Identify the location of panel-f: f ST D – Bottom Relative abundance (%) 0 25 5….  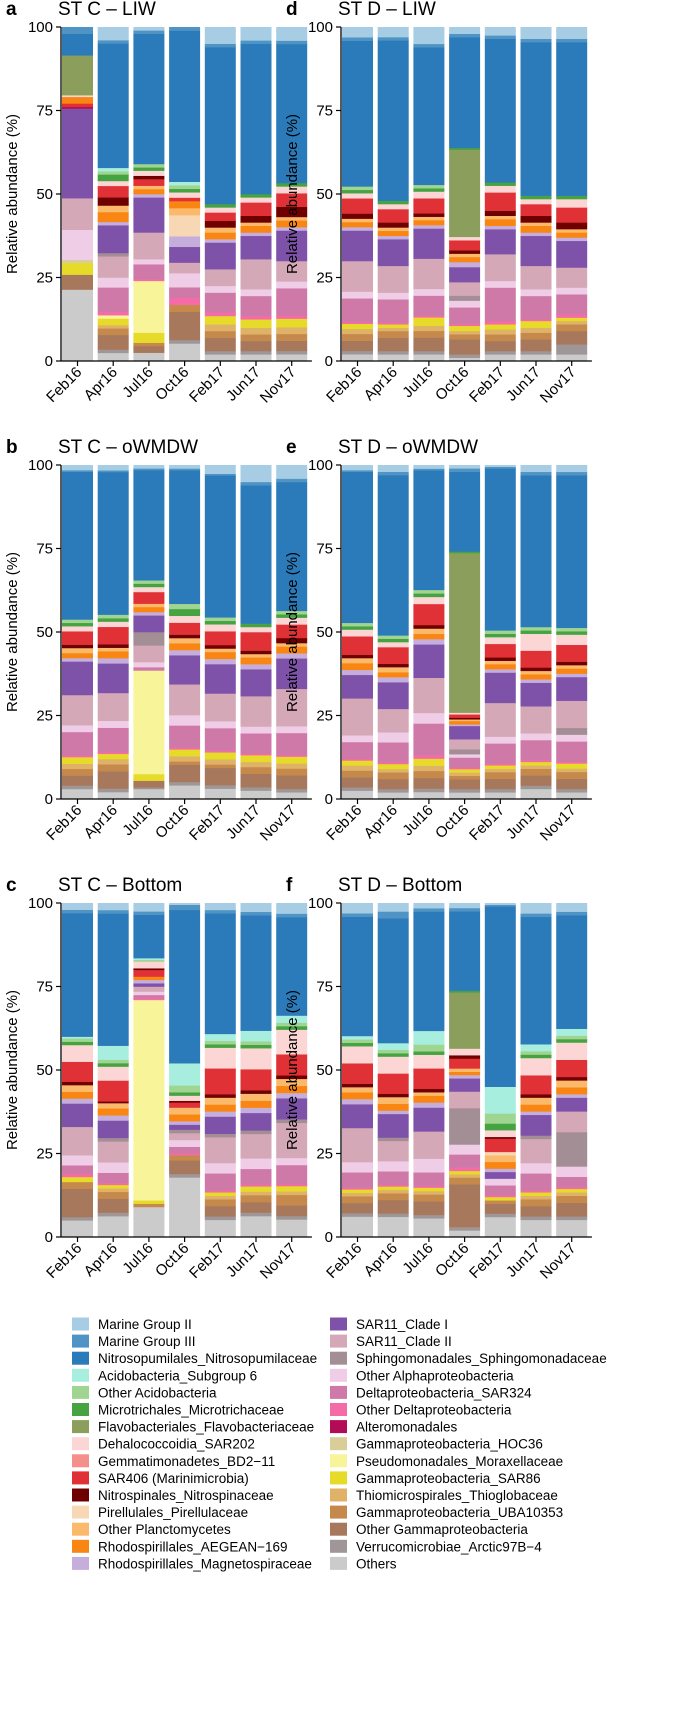
(438, 1078).